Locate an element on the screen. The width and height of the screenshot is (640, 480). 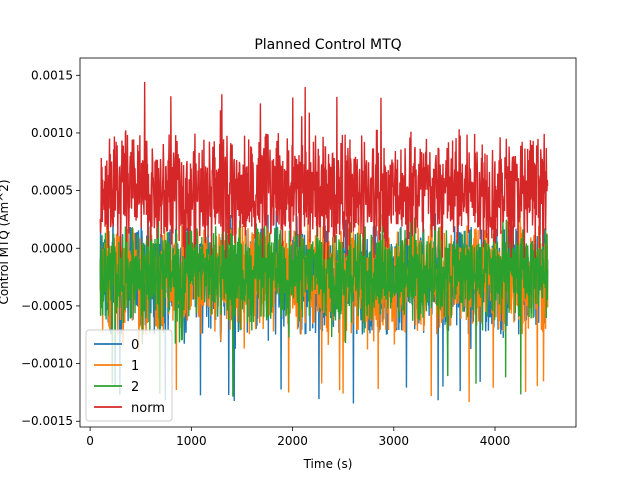
y-tick-label: 0.0000 is located at coordinates (52, 248).